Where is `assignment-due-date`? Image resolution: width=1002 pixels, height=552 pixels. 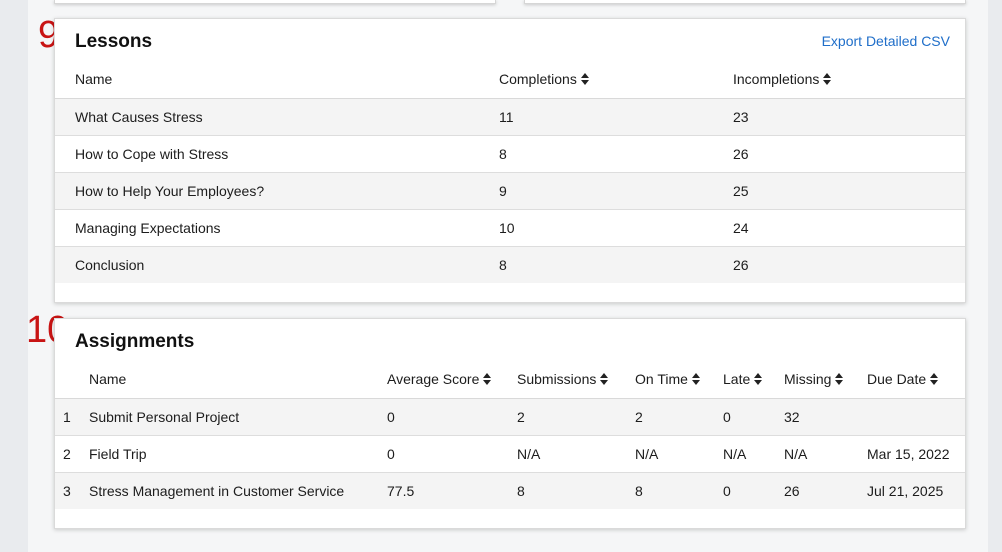
assignment-due-date is located at coordinates (916, 417).